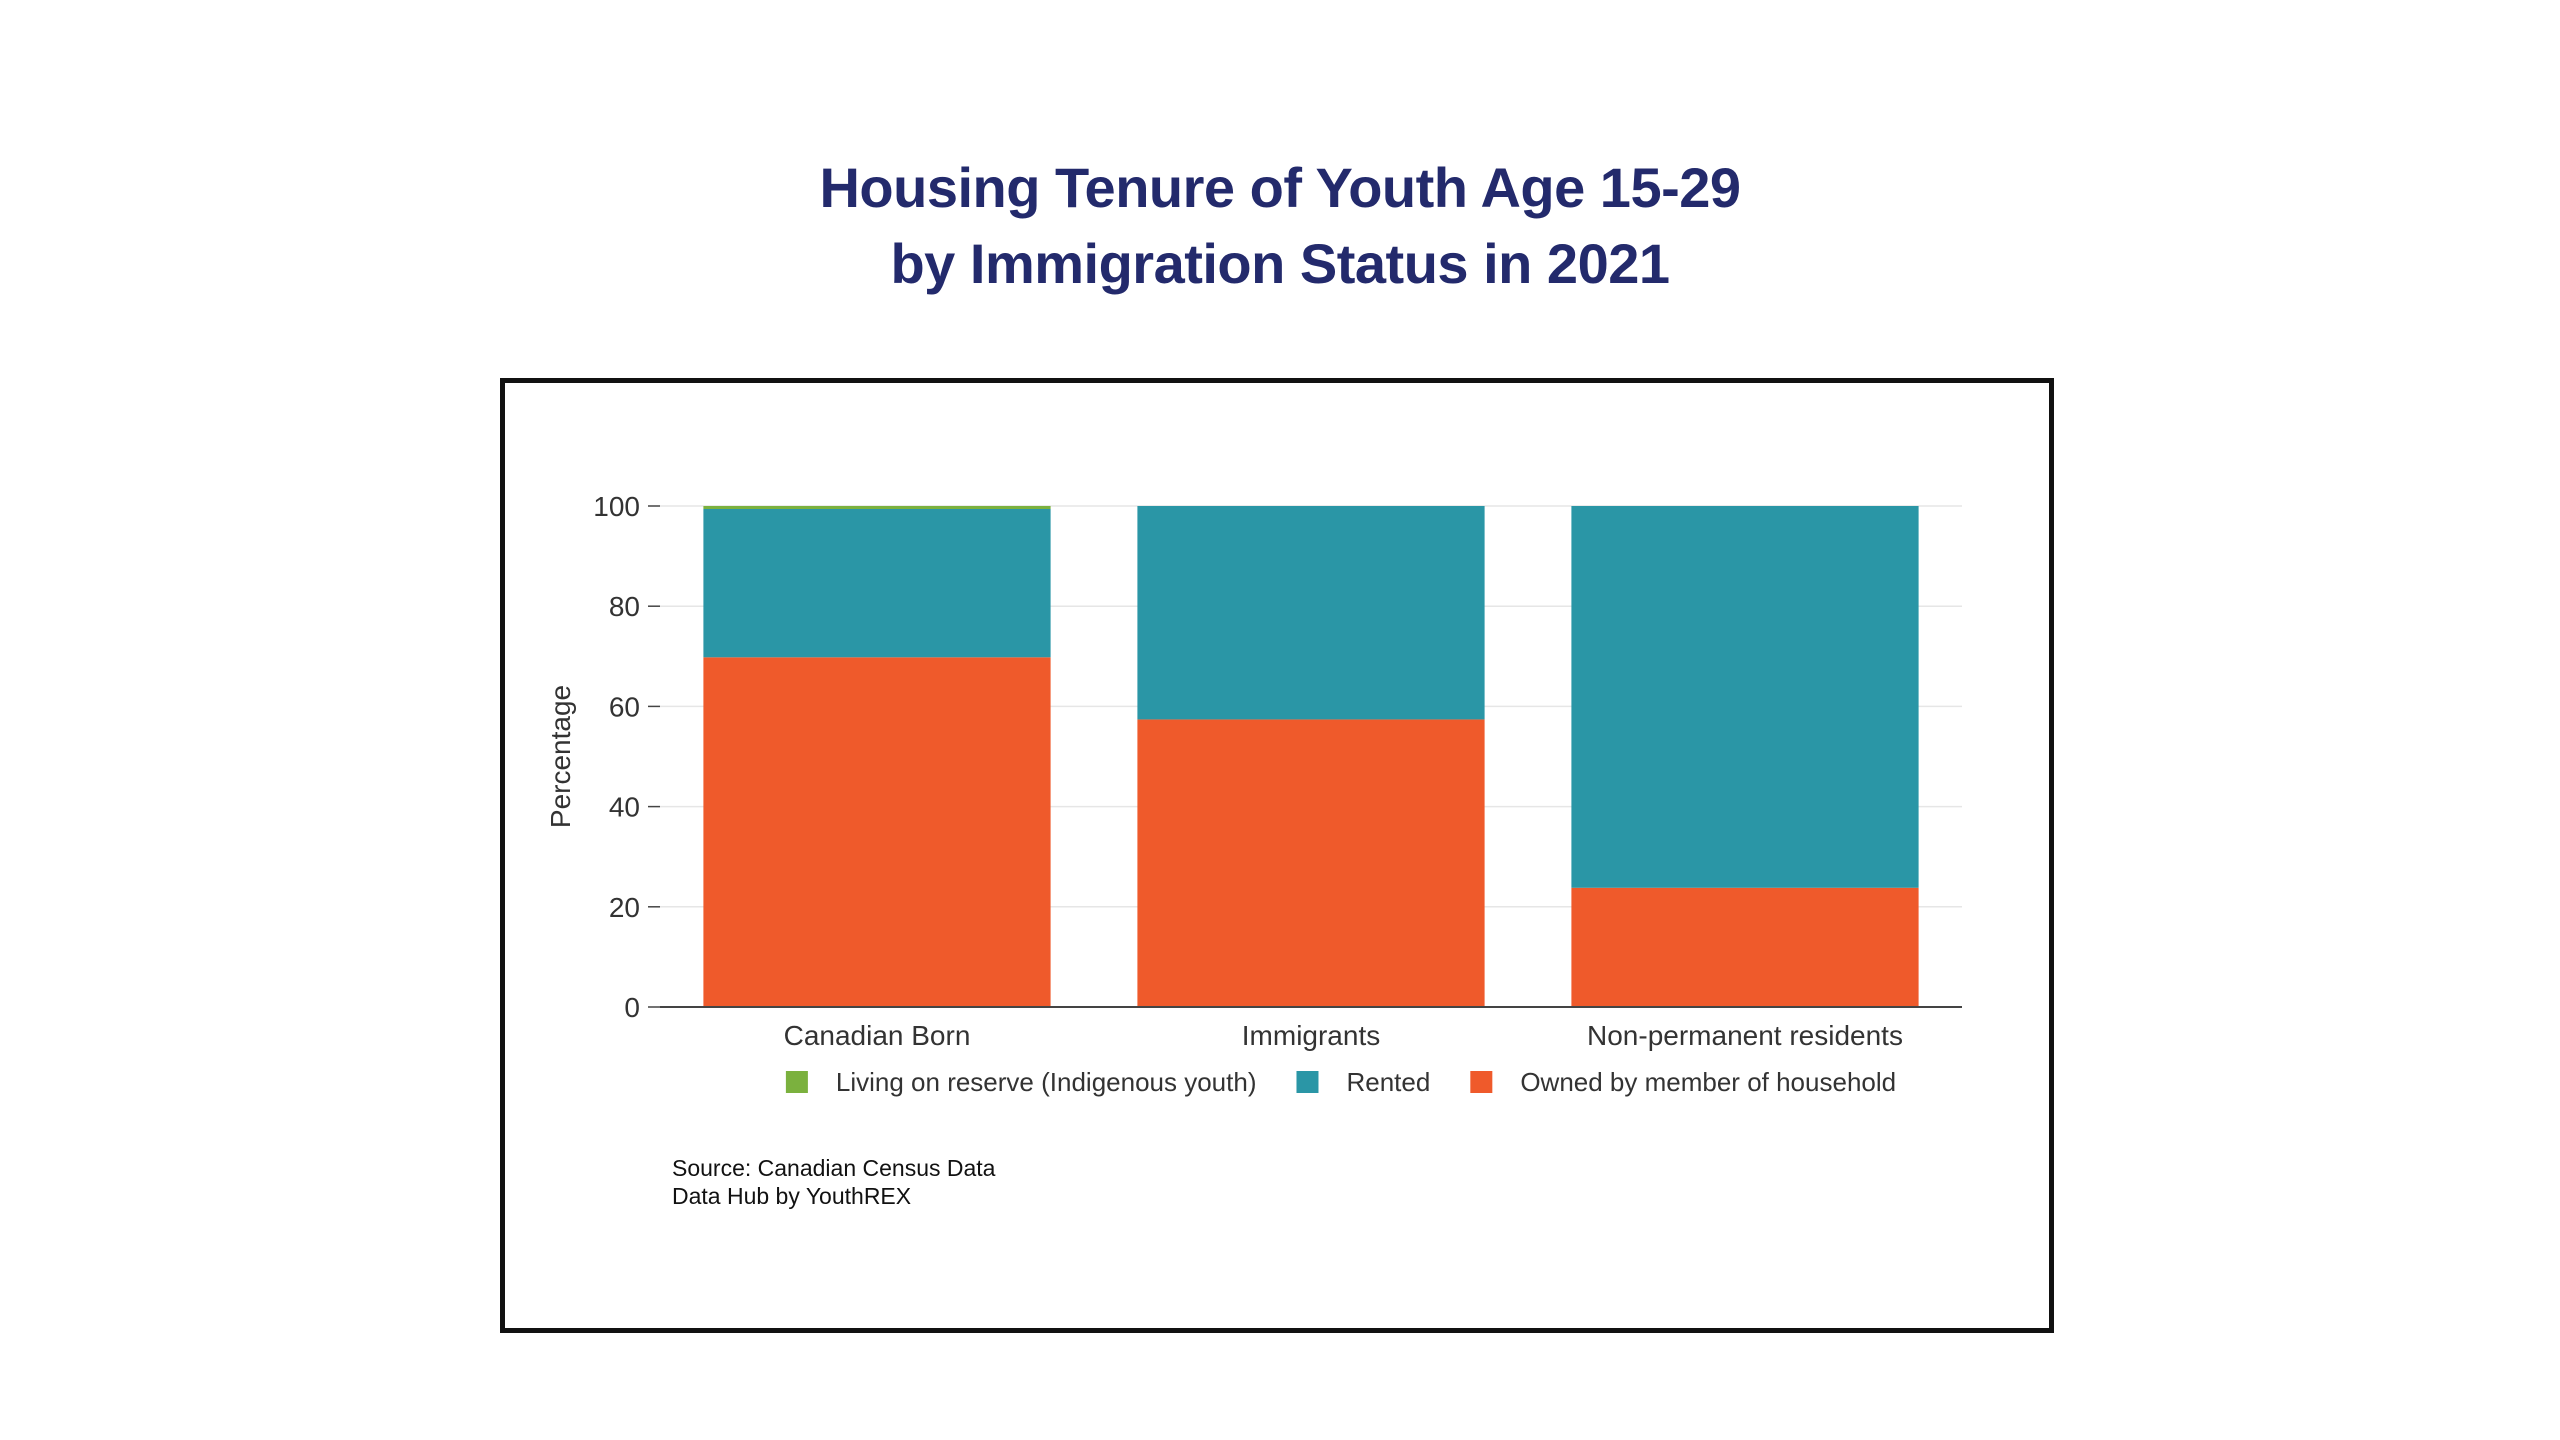  Describe the element at coordinates (616, 506) in the screenshot. I see `y-tick-label-100: 100` at that location.